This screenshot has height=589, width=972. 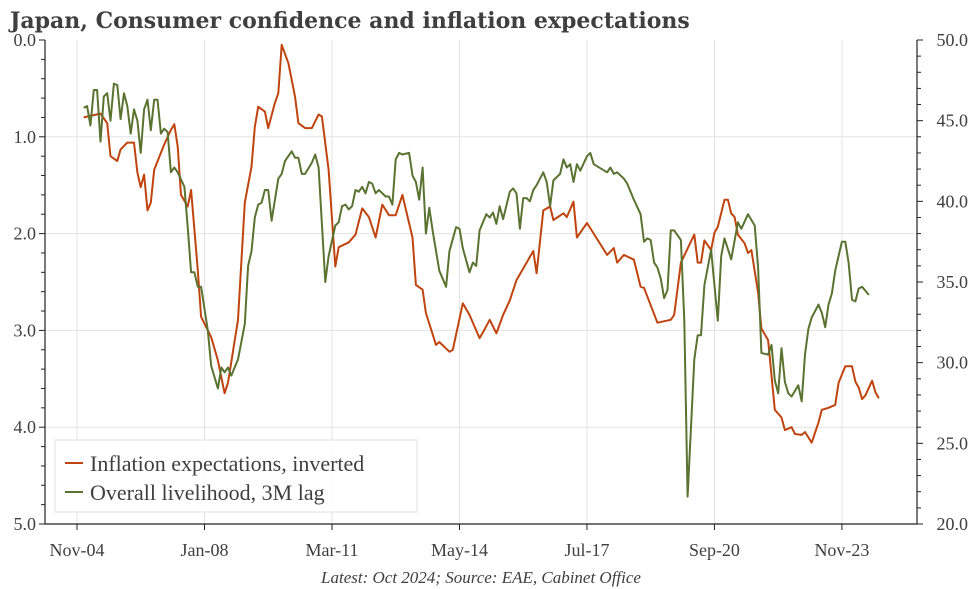 I want to click on y-left-tick-label: 4.0, so click(x=25, y=427).